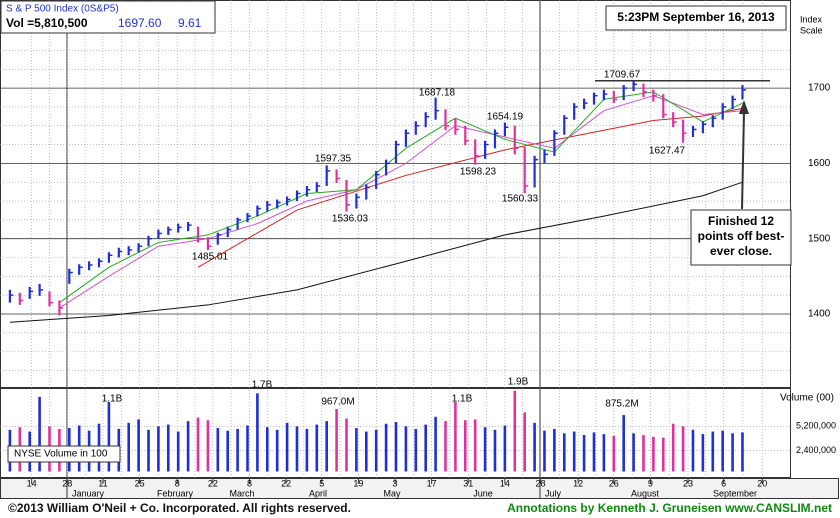 This screenshot has height=518, width=840. Describe the element at coordinates (394, 483) in the screenshot. I see `x-tick-label: 3` at that location.